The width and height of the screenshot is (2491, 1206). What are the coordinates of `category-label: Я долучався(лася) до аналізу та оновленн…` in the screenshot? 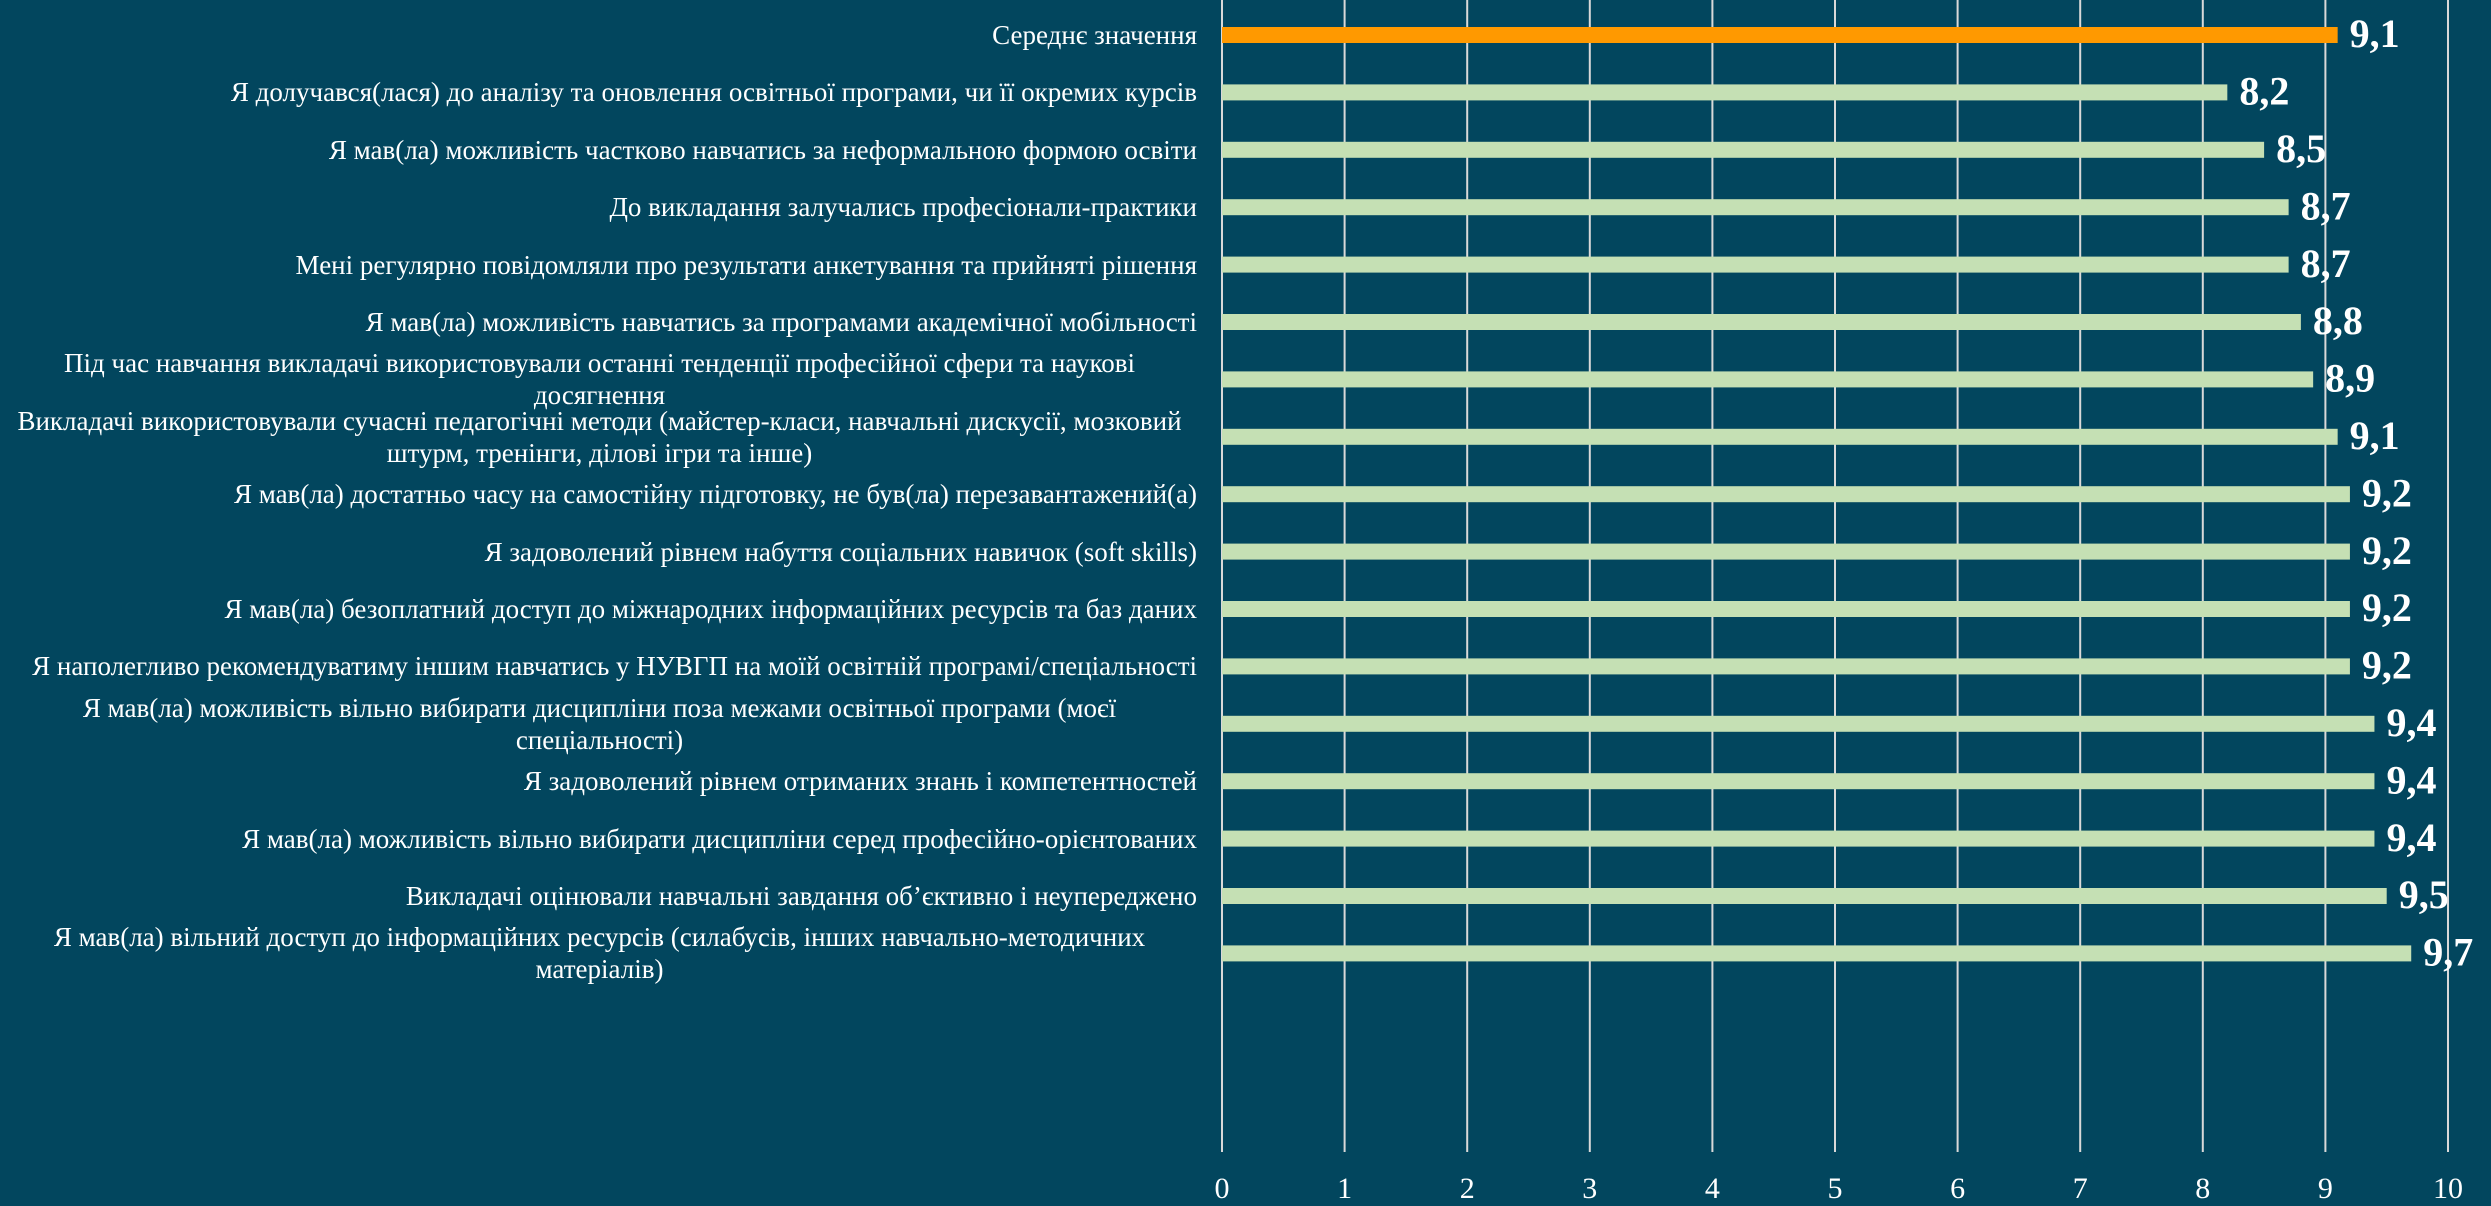 It's located at (713, 92).